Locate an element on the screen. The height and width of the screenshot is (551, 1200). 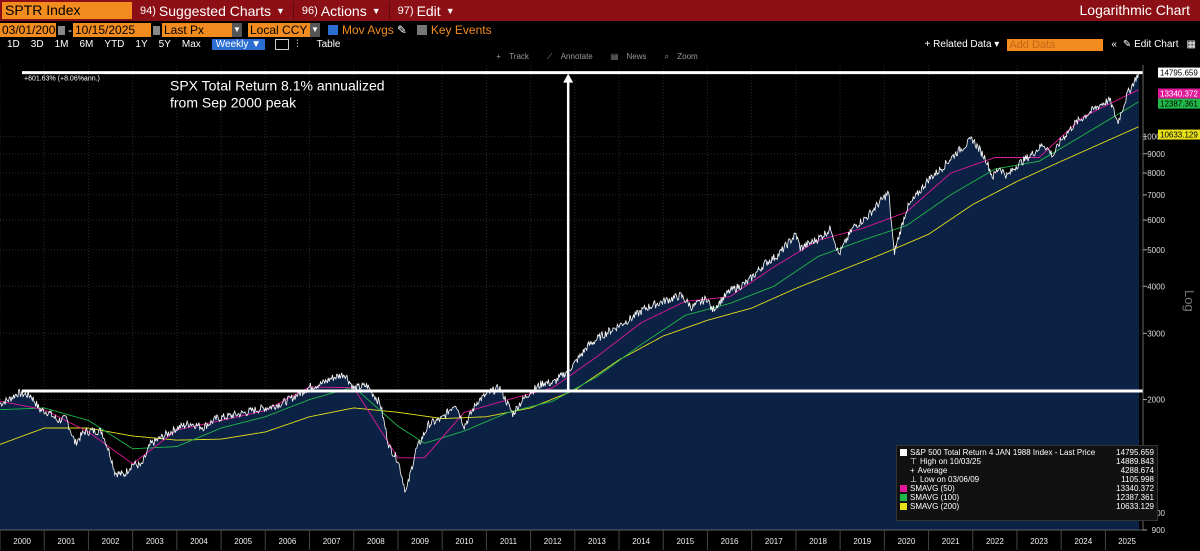
x-tick-label-2001: 2001 is located at coordinates (66, 541).